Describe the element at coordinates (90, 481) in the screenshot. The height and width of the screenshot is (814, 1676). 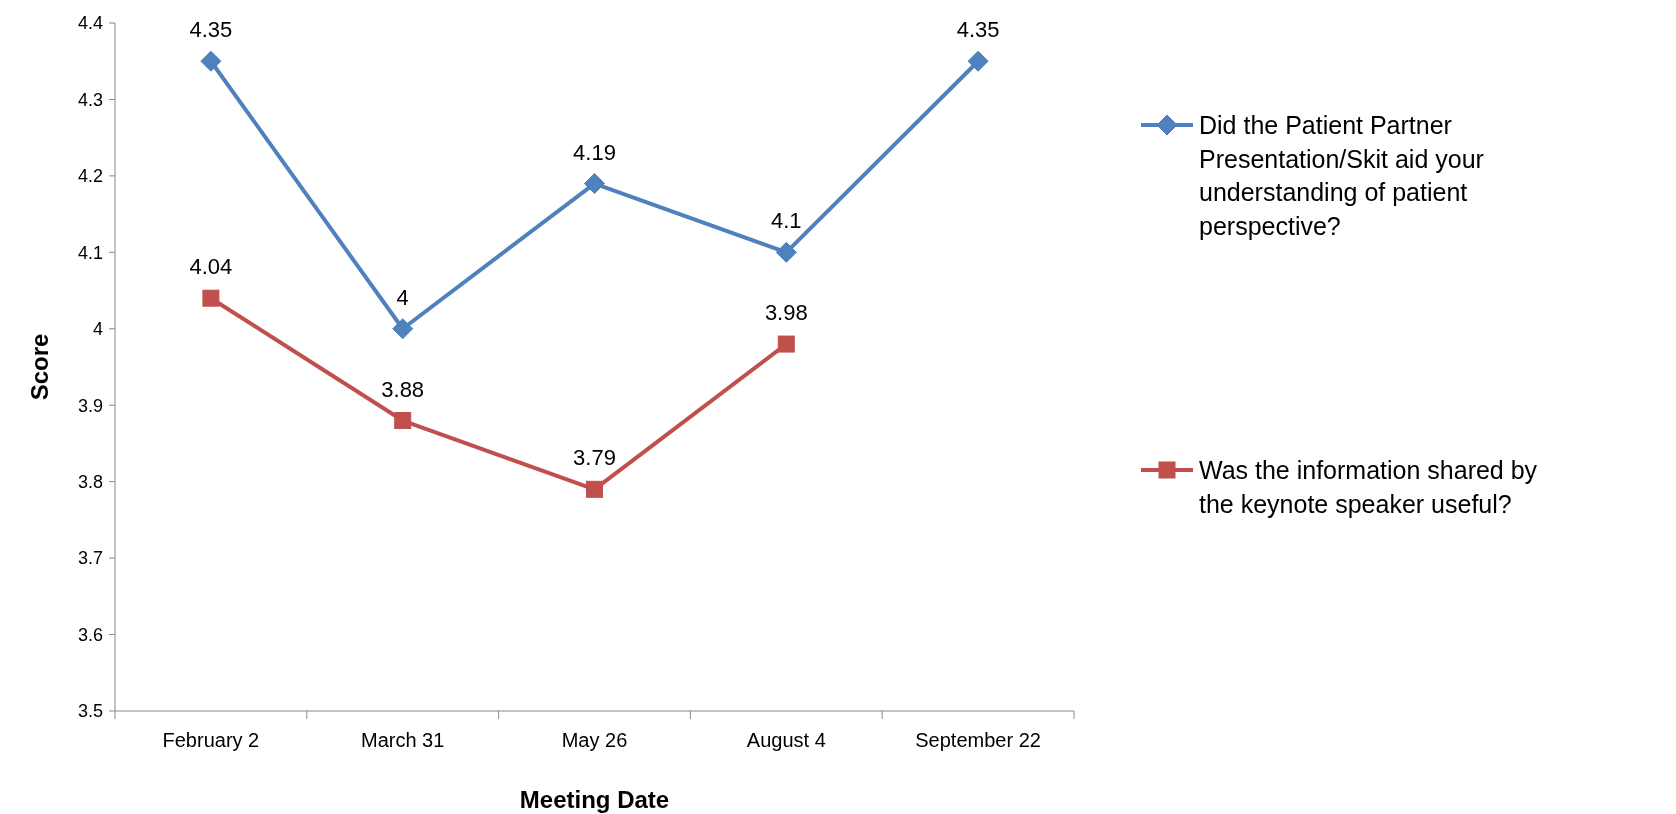
I see `y-tick-label: 3.8` at that location.